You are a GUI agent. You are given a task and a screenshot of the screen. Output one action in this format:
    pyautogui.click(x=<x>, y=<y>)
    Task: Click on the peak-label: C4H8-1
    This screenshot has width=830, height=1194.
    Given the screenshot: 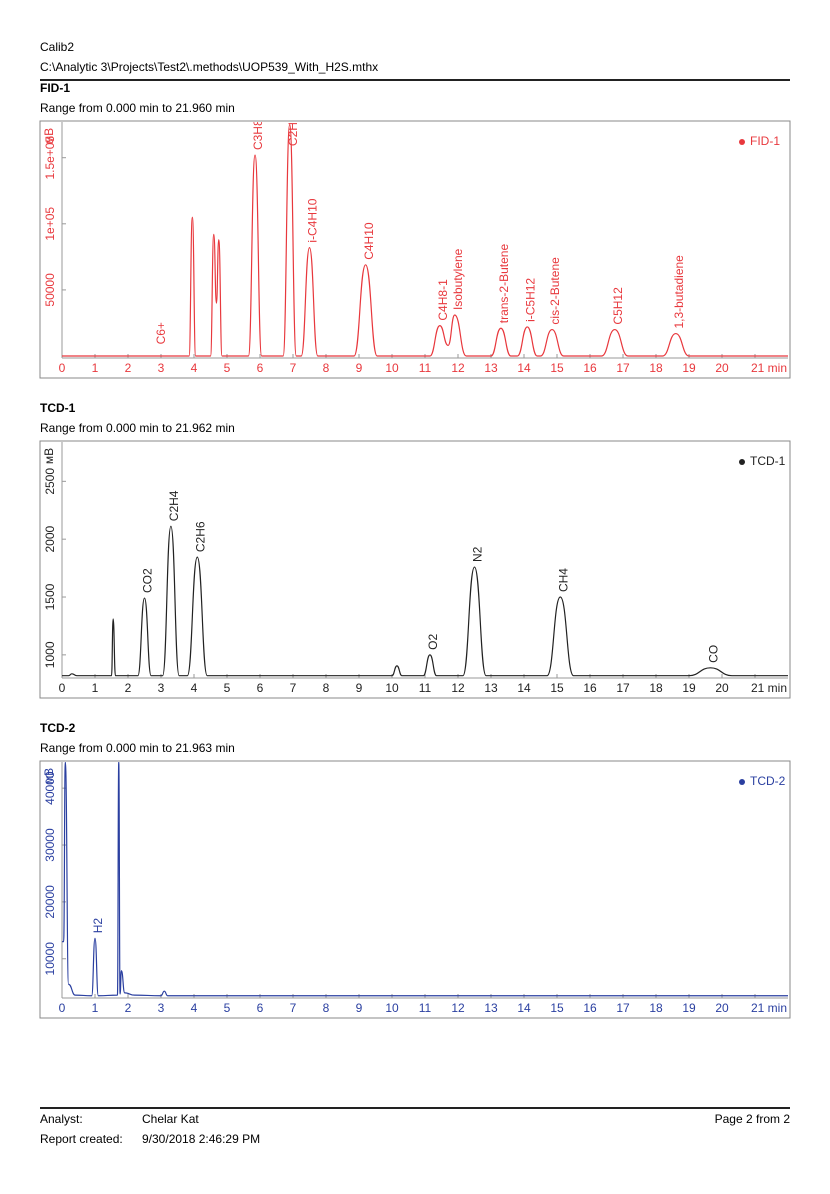 What is the action you would take?
    pyautogui.click(x=443, y=300)
    